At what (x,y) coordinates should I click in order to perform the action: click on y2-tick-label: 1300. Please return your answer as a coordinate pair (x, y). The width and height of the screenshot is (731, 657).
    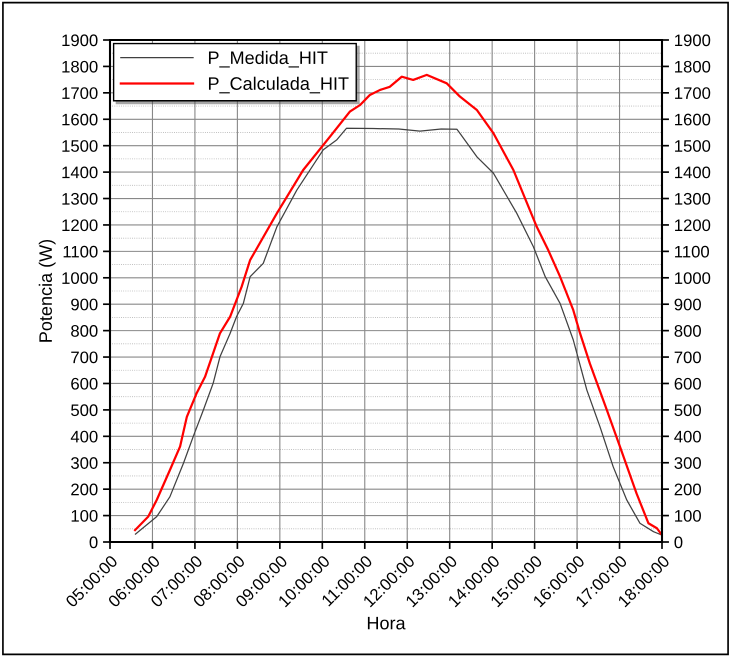
    Looking at the image, I should click on (692, 198).